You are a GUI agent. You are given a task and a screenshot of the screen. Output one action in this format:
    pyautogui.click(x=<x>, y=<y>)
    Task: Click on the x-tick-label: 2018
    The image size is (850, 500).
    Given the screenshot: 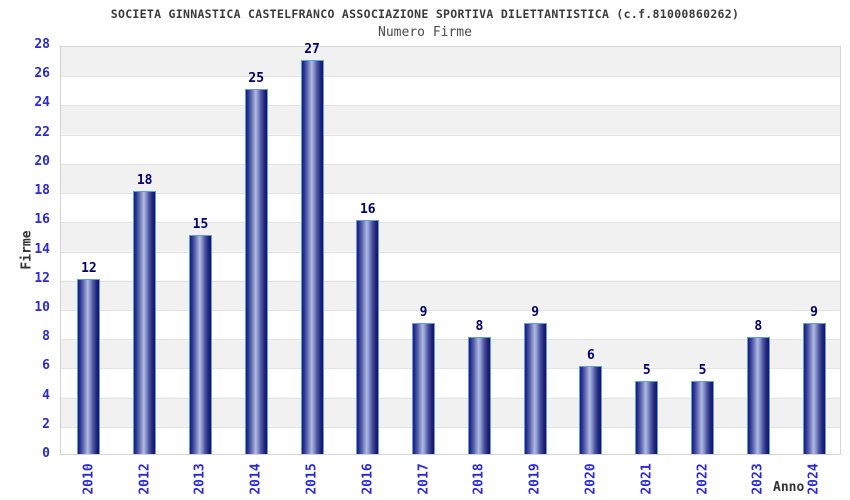 What is the action you would take?
    pyautogui.click(x=479, y=479)
    